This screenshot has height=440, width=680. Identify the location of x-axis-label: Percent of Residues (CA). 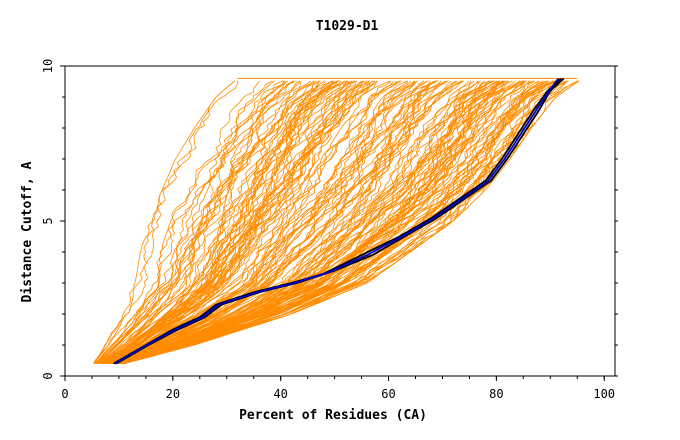
(333, 415).